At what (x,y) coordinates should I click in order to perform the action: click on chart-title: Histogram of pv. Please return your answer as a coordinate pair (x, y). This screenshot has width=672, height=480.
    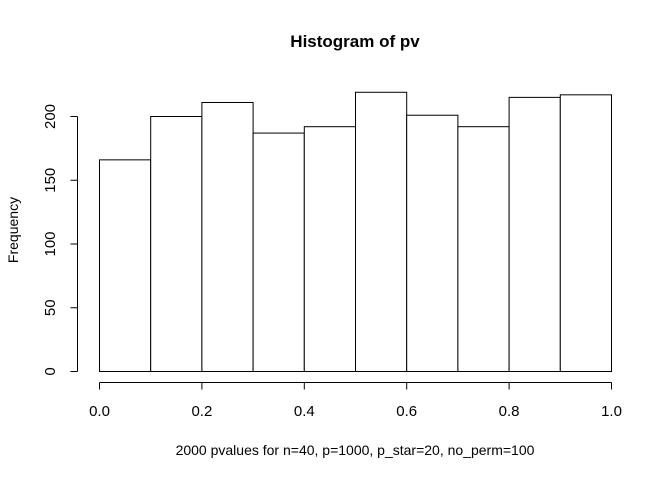
    Looking at the image, I should click on (355, 41).